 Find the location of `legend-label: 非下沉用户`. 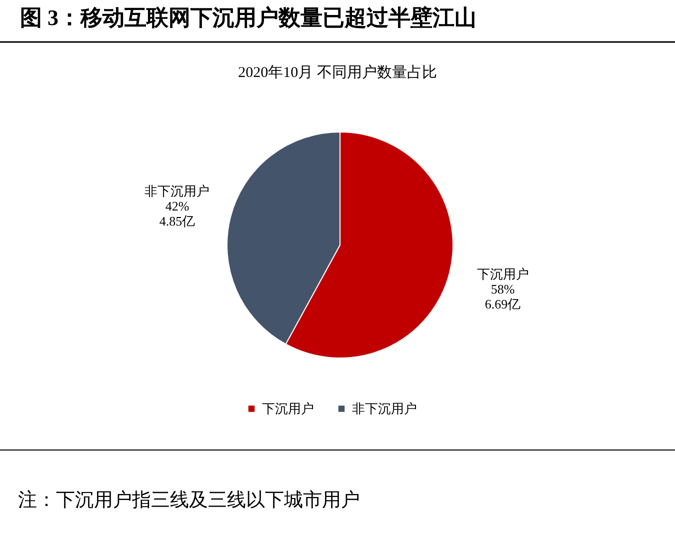

legend-label: 非下沉用户 is located at coordinates (384, 408).